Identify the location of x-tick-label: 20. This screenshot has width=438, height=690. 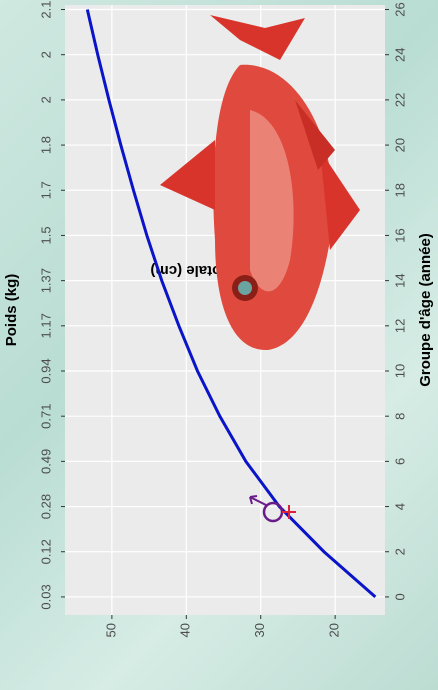
(399, 145).